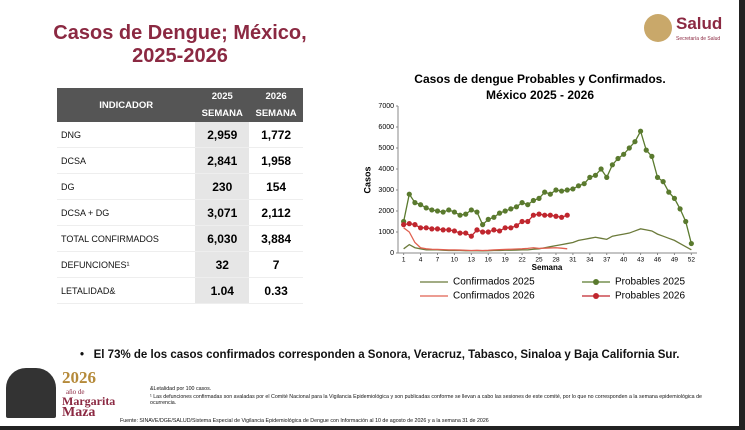  Describe the element at coordinates (367, 179) in the screenshot. I see `y-axis-label: Casos` at that location.